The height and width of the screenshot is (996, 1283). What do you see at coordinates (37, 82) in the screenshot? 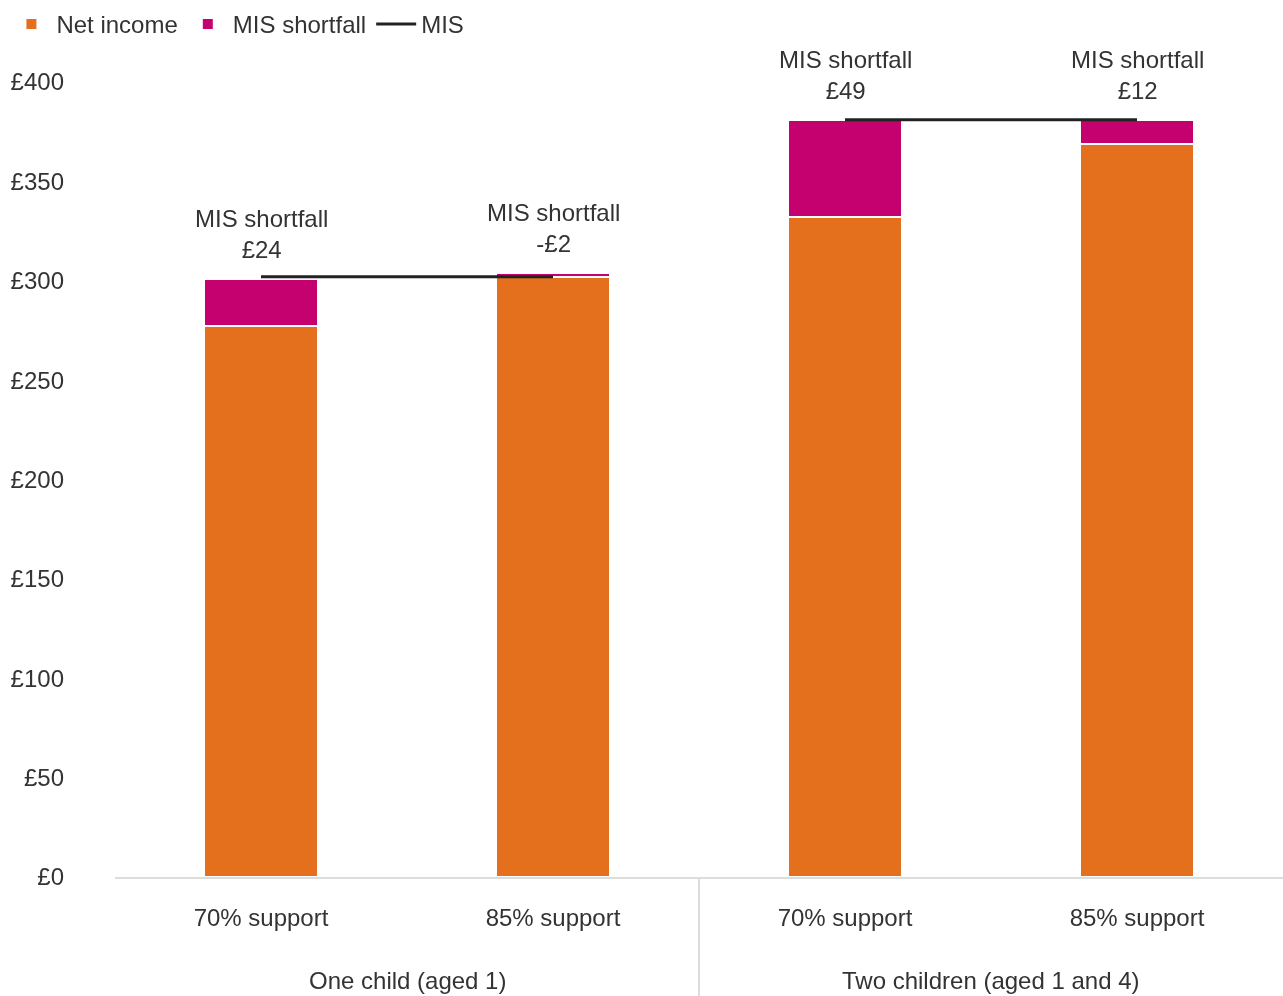
I see `y-tick-label: £400` at bounding box center [37, 82].